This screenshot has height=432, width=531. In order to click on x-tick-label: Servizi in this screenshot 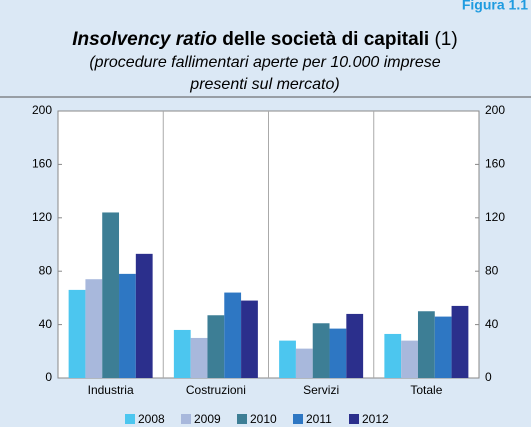, I will do `click(321, 390)`.